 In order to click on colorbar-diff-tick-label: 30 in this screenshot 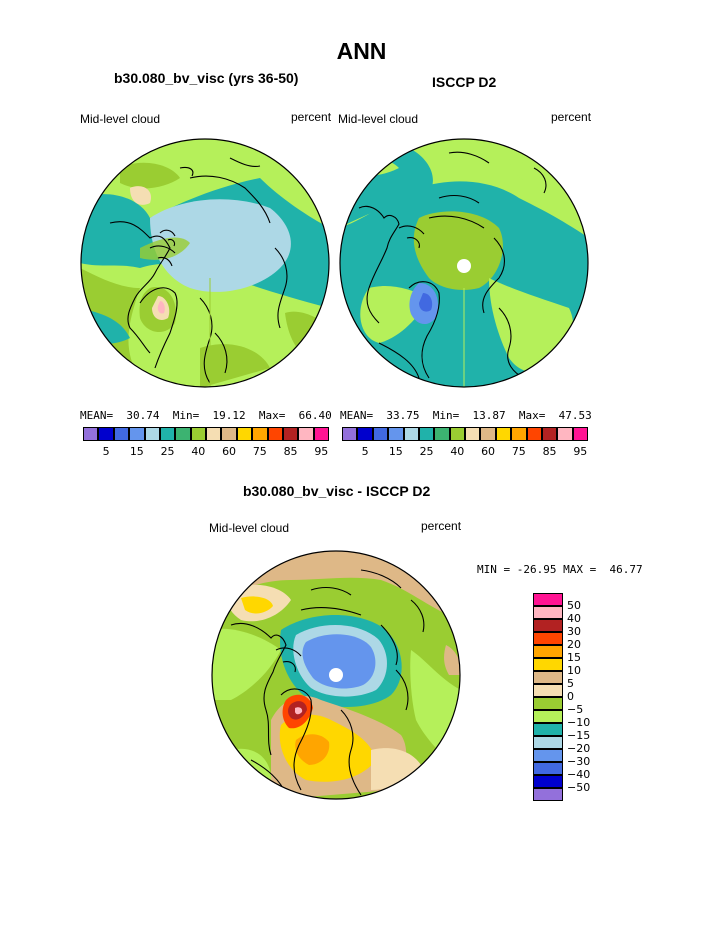, I will do `click(574, 631)`.